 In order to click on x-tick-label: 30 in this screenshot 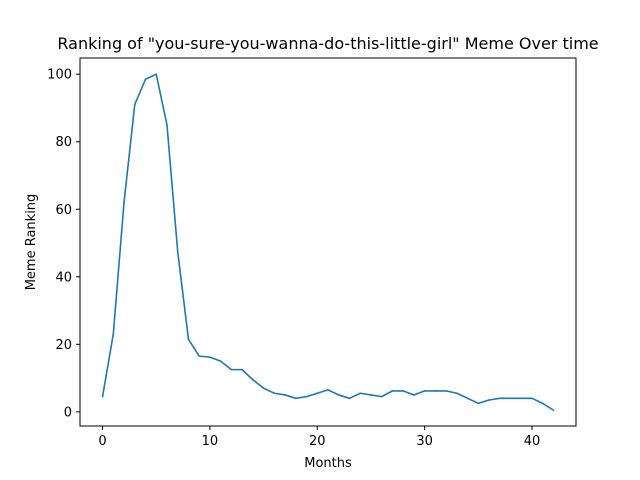, I will do `click(424, 441)`.